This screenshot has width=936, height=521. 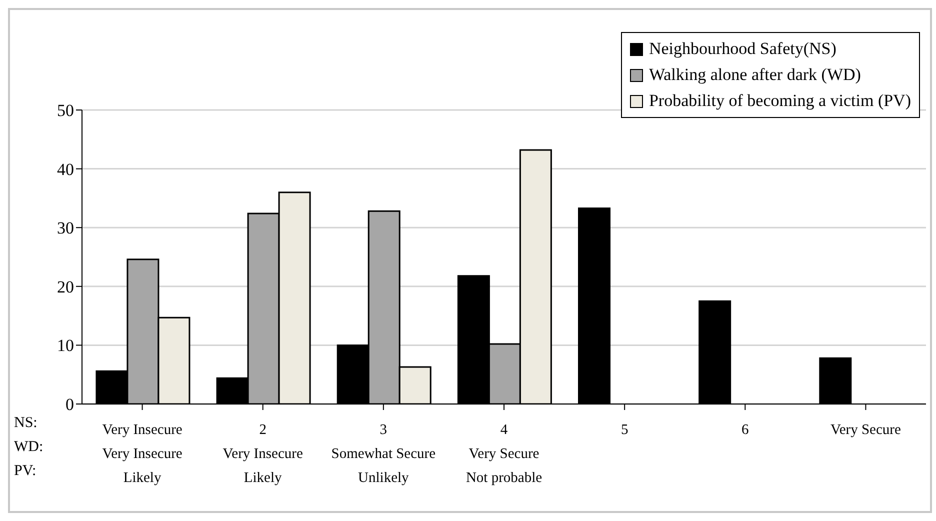 I want to click on y-tick-label: 30, so click(x=65, y=228).